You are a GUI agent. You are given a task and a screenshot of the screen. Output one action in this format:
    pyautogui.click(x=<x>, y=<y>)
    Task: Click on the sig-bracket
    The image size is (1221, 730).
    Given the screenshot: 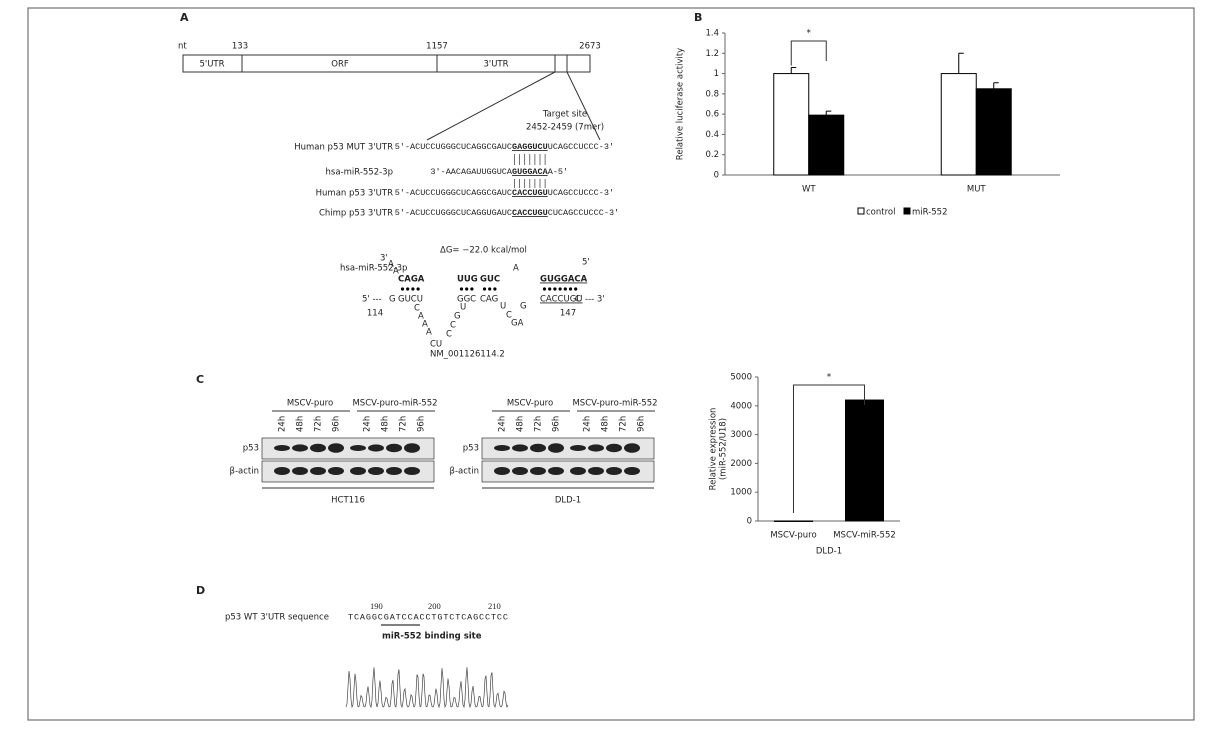 What is the action you would take?
    pyautogui.click(x=808, y=53)
    